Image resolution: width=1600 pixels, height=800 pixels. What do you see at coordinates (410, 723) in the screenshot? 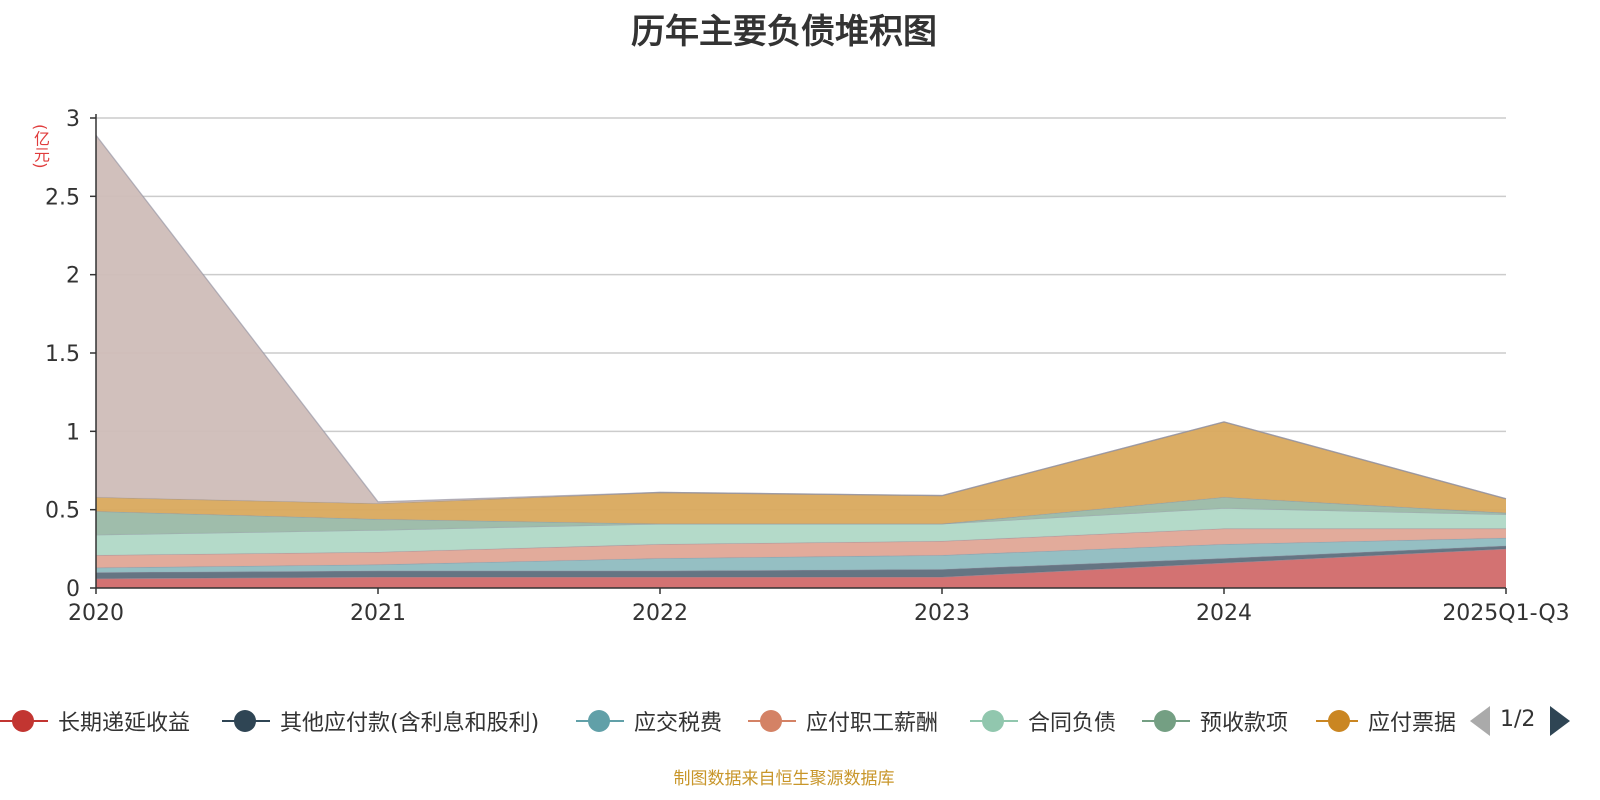
I see `legend-label: 其他应付款(含利息和股利)` at bounding box center [410, 723].